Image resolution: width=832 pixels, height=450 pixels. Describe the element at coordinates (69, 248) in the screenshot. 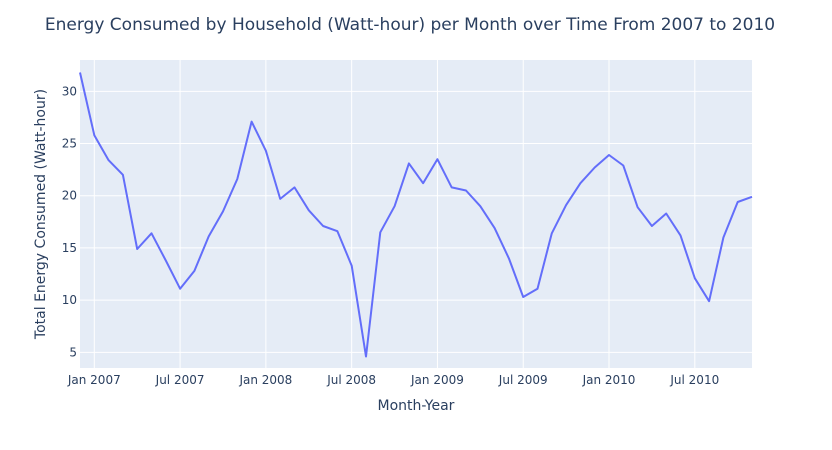

I see `y-tick-label: 15` at that location.